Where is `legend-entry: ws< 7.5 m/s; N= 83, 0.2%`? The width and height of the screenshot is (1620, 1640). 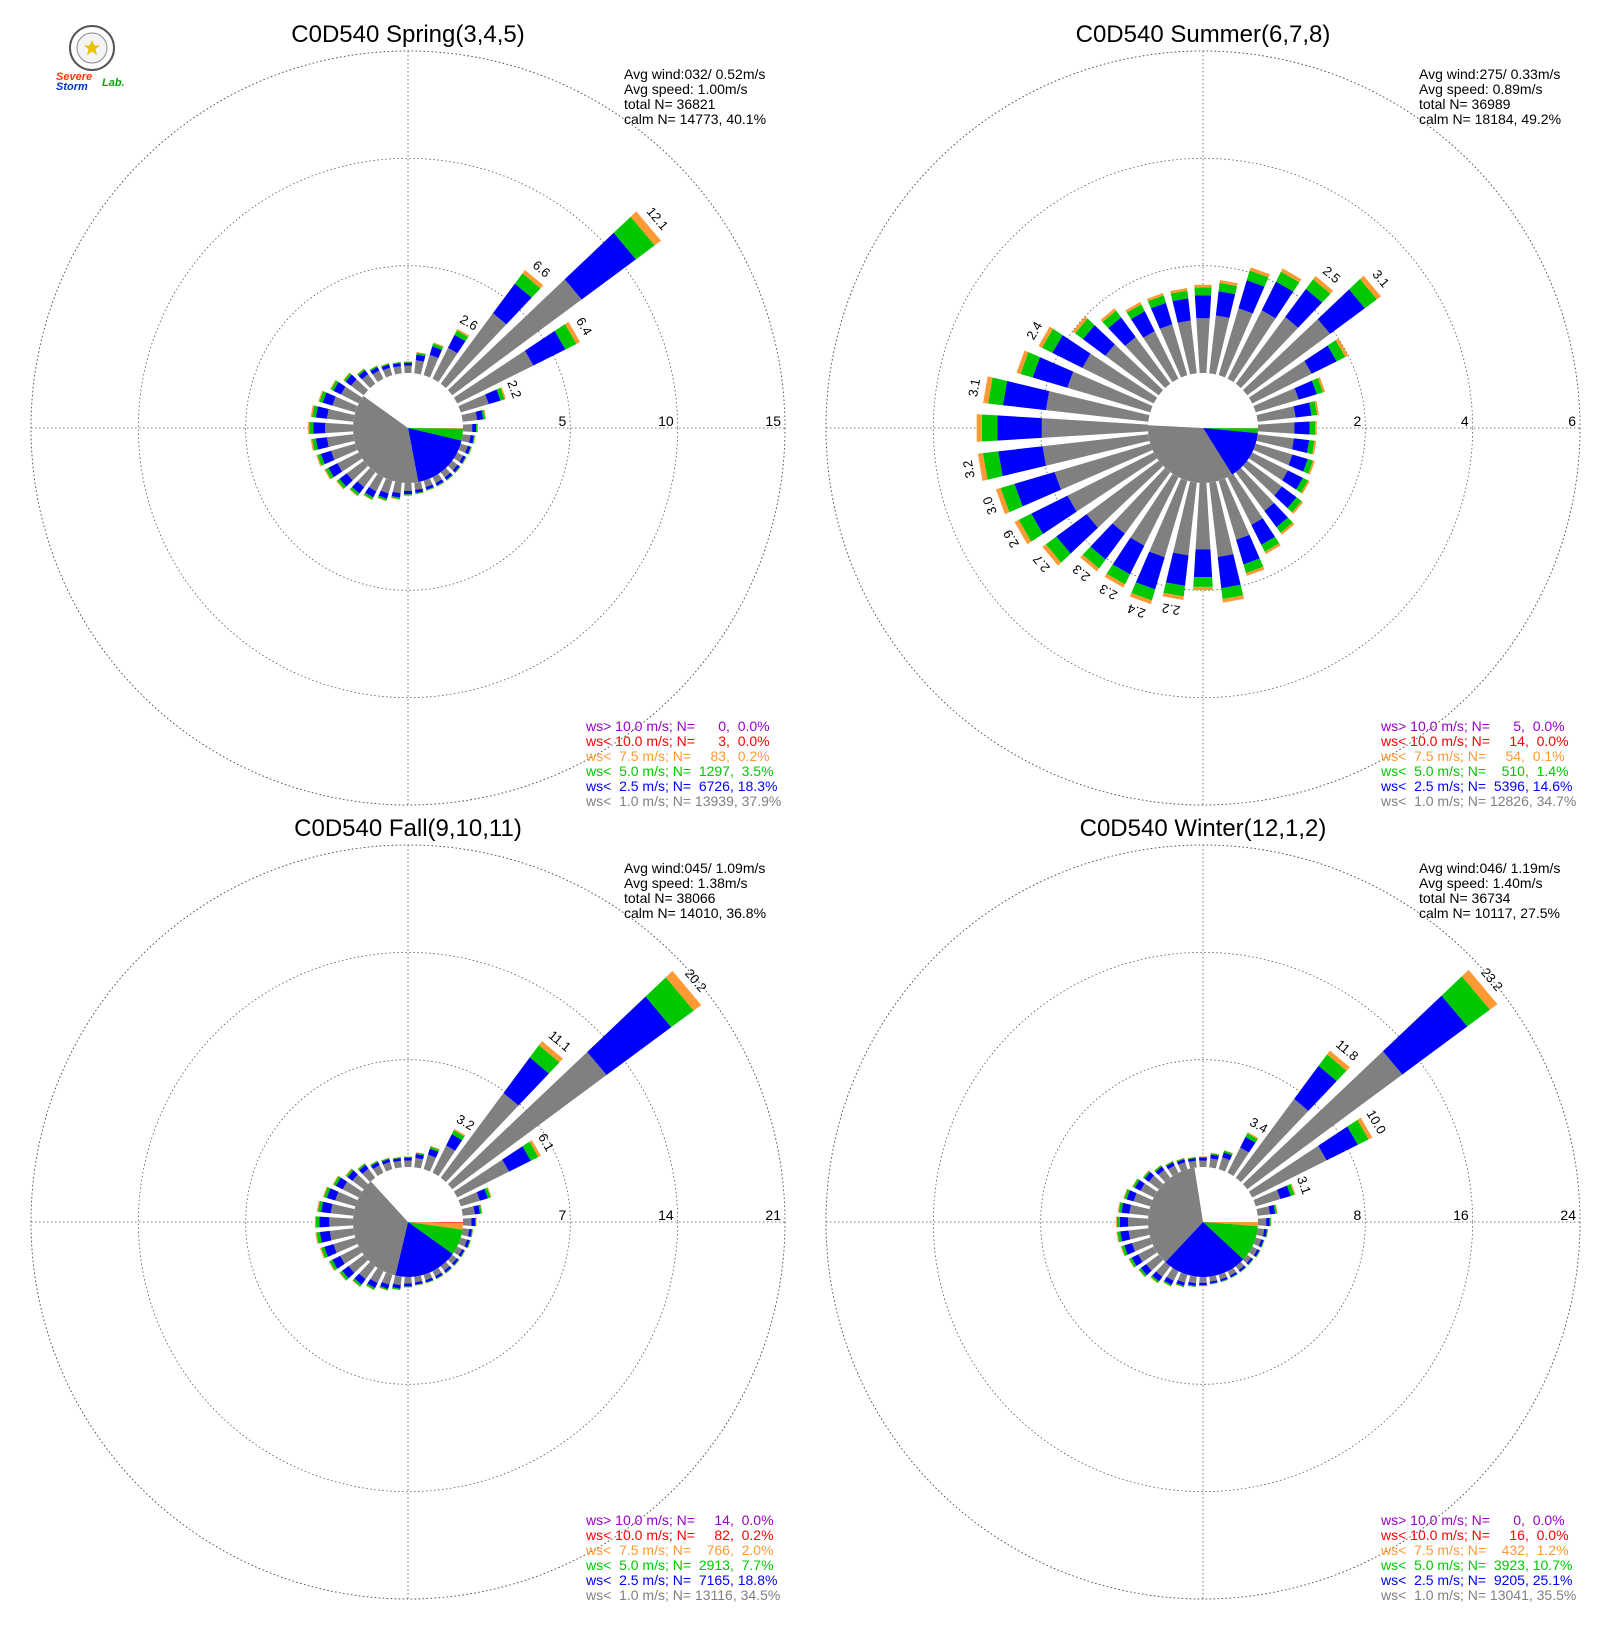 legend-entry: ws< 7.5 m/s; N= 83, 0.2% is located at coordinates (677, 756).